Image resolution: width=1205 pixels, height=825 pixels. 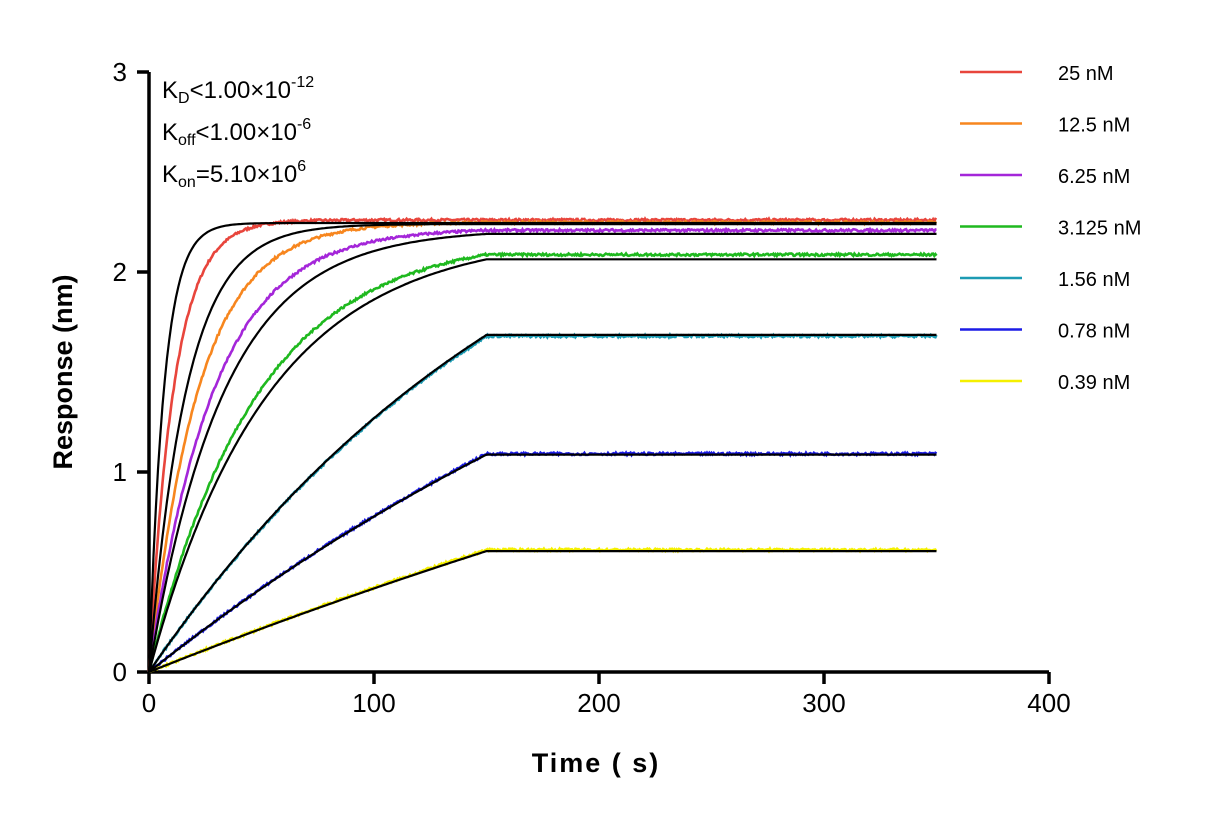 What do you see at coordinates (1094, 280) in the screenshot?
I see `legend-label: 1.56 nM` at bounding box center [1094, 280].